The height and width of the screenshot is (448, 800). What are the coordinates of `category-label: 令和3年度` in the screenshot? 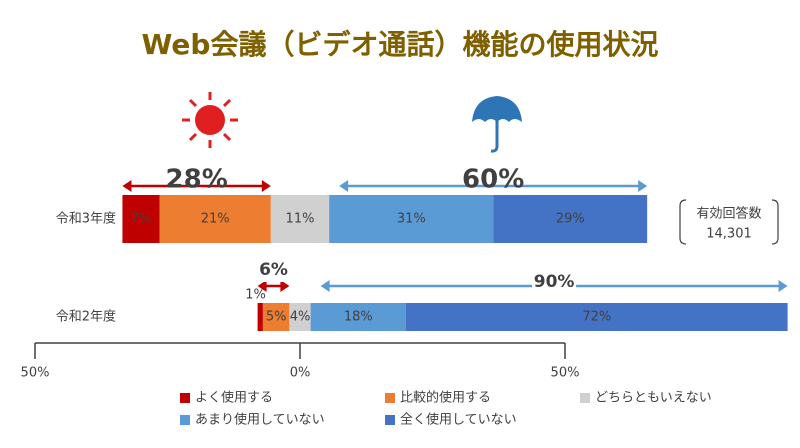 It's located at (86, 219).